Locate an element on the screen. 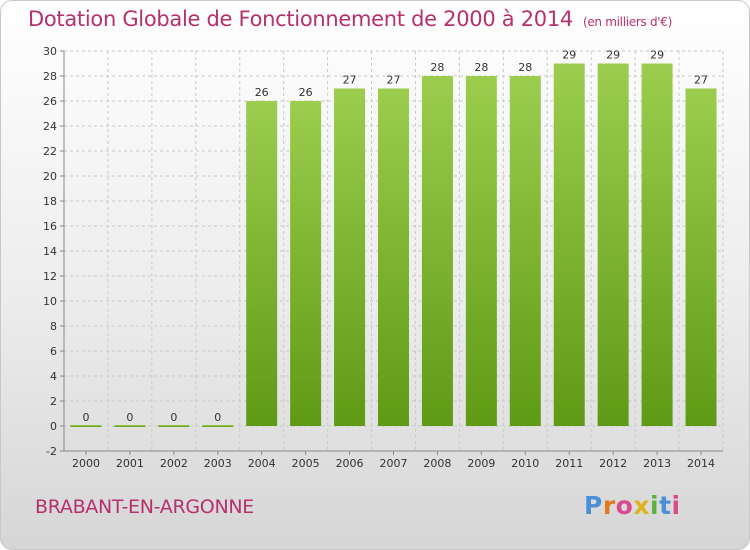 The image size is (750, 550). y-tick-label: 2 is located at coordinates (53, 401).